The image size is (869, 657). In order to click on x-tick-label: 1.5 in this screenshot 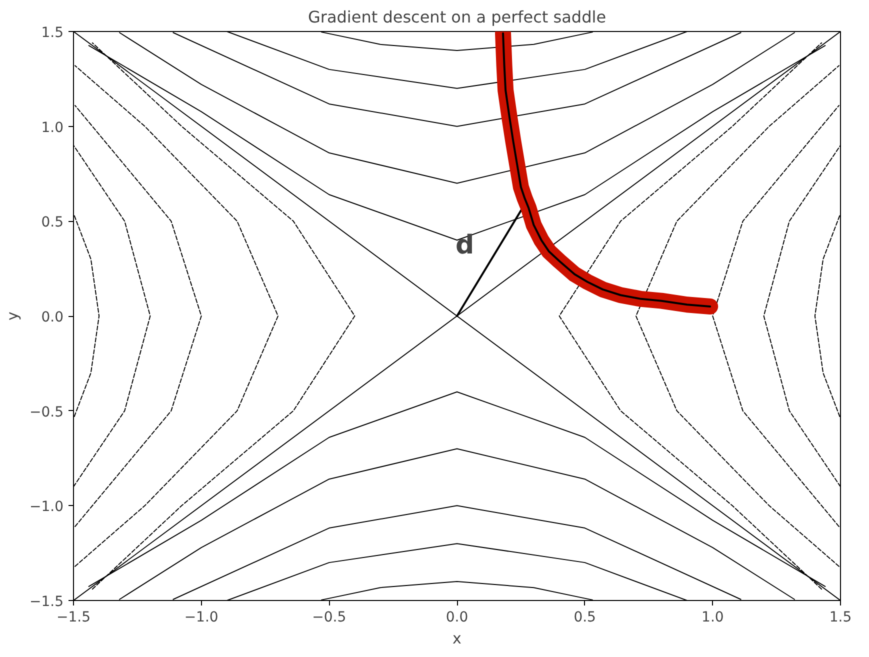, I will do `click(840, 618)`.